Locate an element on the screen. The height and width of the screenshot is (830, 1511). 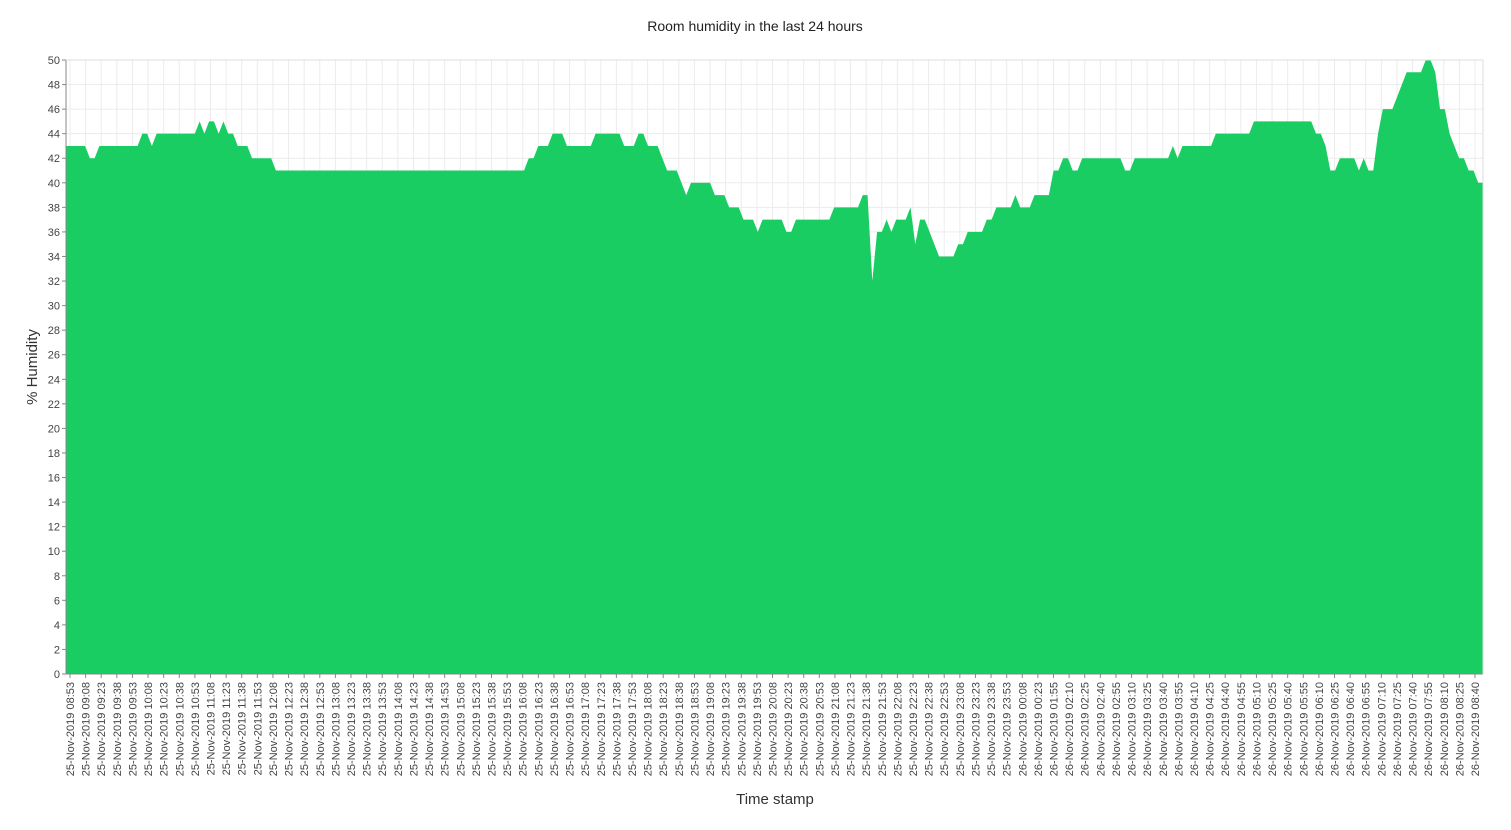
x-tick-label: 25-Nov-2019 23:08 is located at coordinates (961, 729).